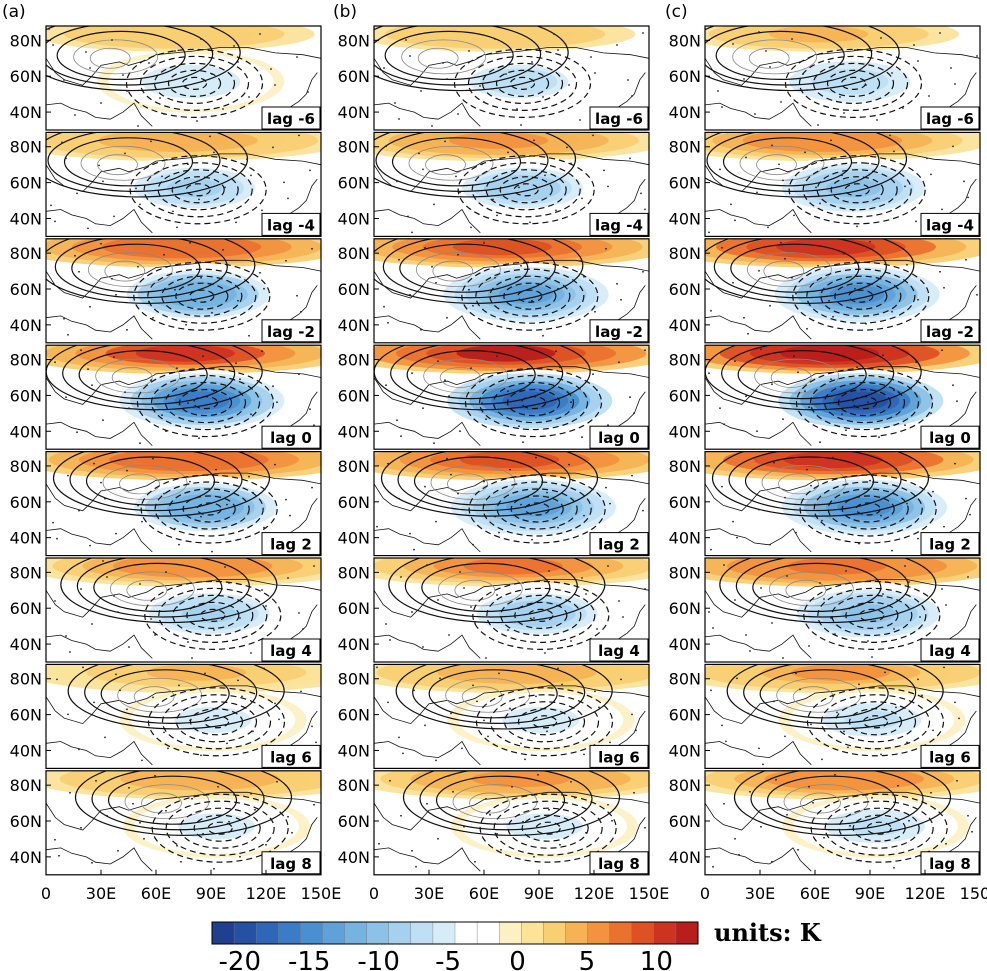 Image resolution: width=987 pixels, height=971 pixels. What do you see at coordinates (685, 395) in the screenshot?
I see `lat-tick-label: 60N` at bounding box center [685, 395].